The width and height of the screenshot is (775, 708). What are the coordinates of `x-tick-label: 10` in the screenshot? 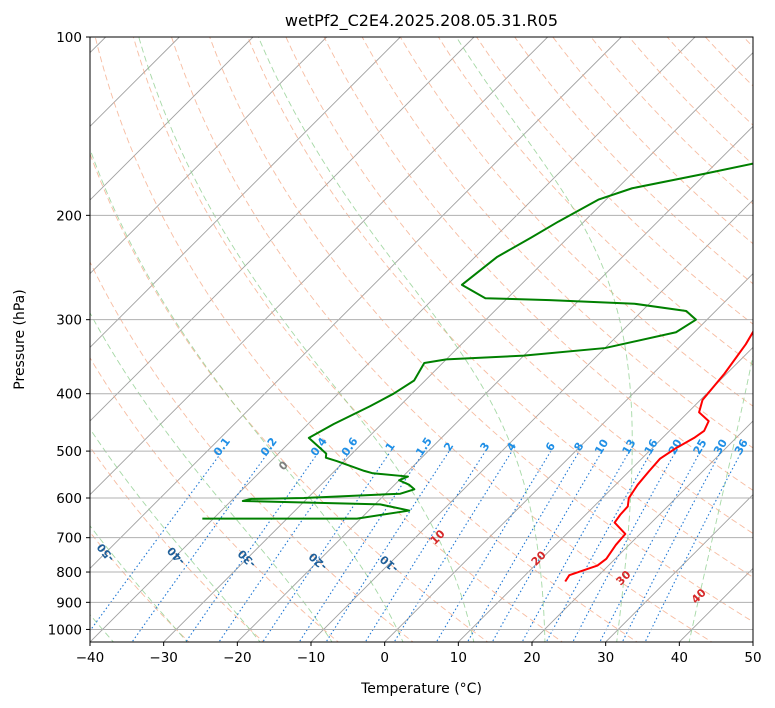 It's located at (458, 658).